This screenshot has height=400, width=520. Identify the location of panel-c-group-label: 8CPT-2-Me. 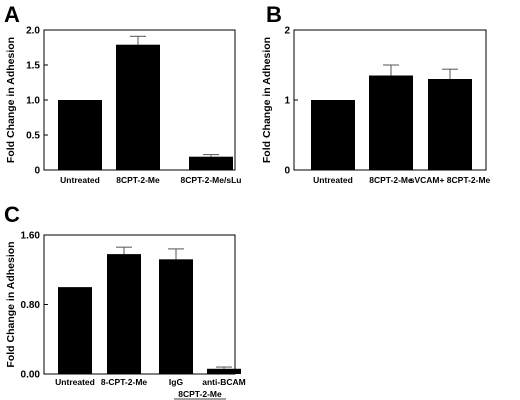
(200, 394).